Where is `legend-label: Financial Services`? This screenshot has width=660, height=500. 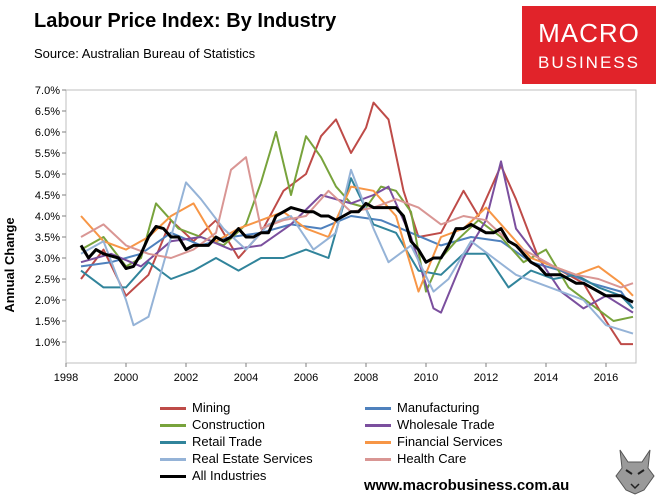 legend-label: Financial Services is located at coordinates (450, 441).